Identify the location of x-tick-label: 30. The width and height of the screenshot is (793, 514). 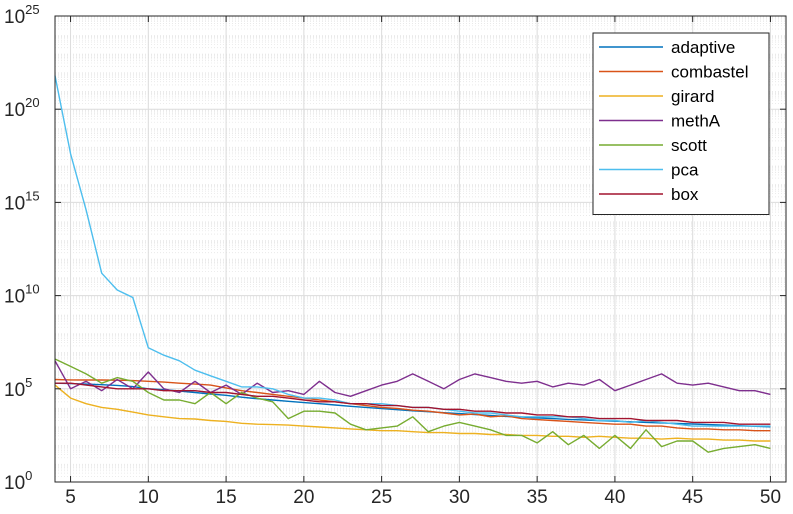
(459, 497).